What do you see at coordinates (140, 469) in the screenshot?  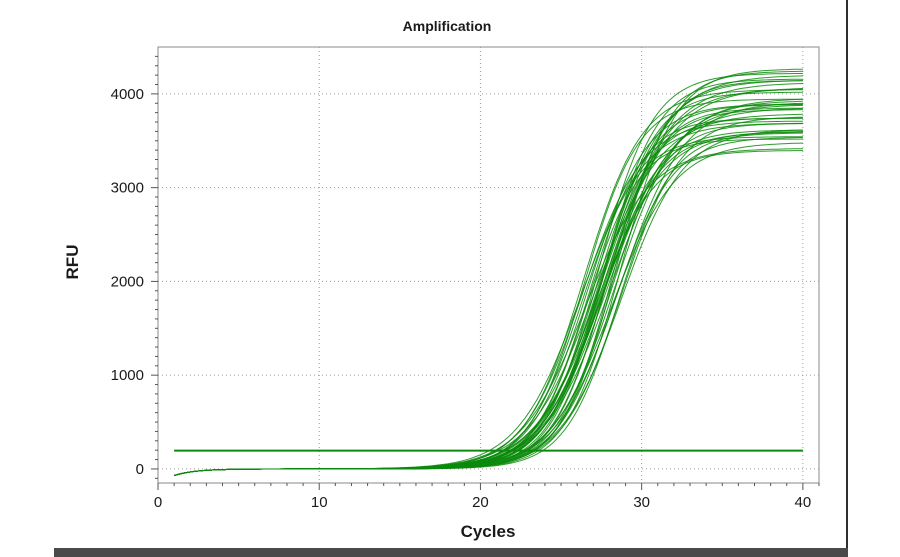 I see `y-tick-label: 0` at bounding box center [140, 469].